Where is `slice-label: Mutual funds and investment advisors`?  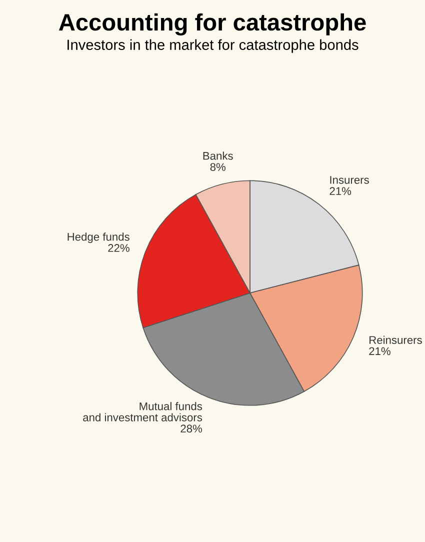 slice-label: Mutual funds and investment advisors is located at coordinates (142, 412).